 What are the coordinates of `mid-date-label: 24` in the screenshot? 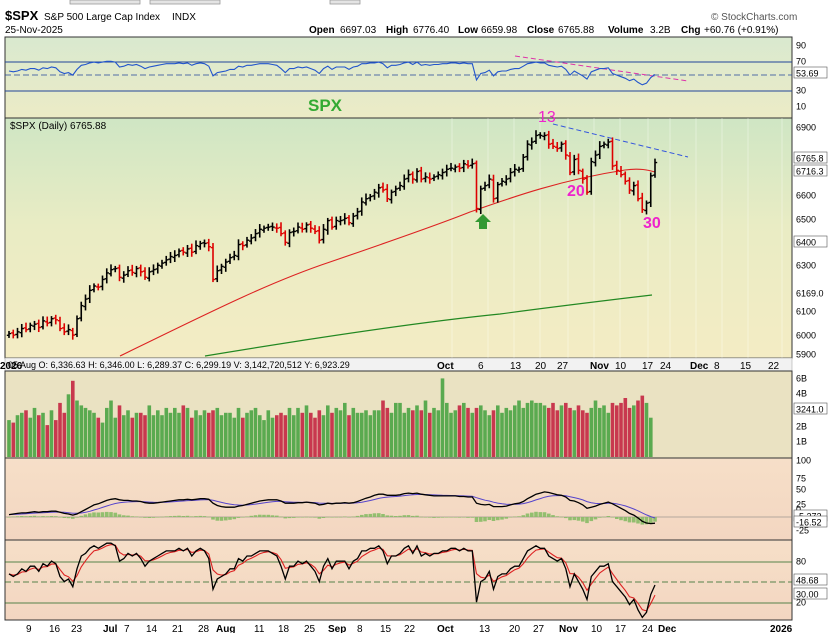 It's located at (666, 366).